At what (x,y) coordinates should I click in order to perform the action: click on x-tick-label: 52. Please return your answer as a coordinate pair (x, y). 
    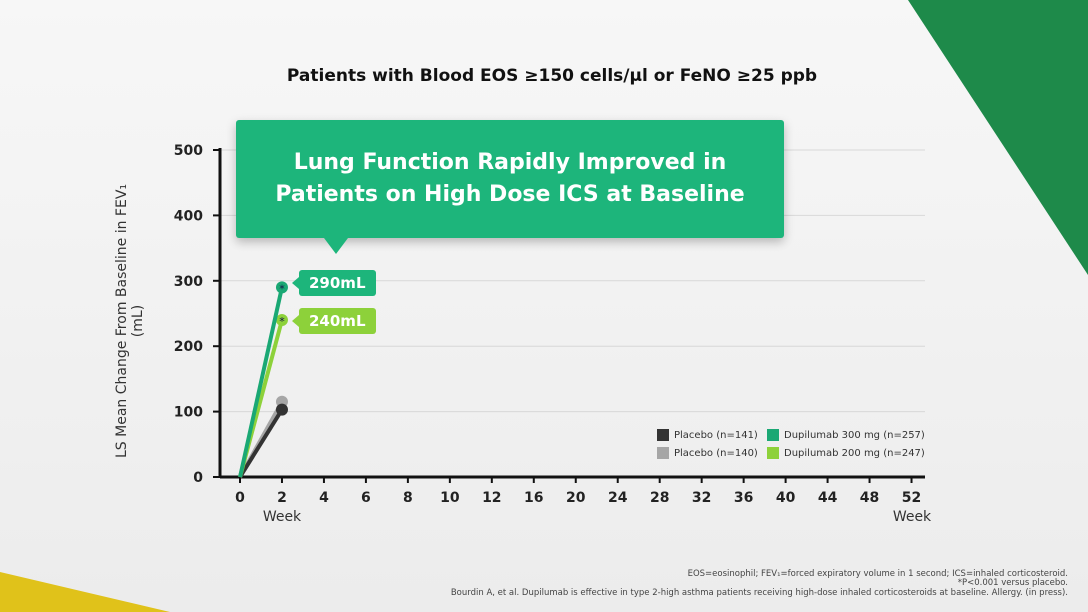
    Looking at the image, I should click on (911, 498).